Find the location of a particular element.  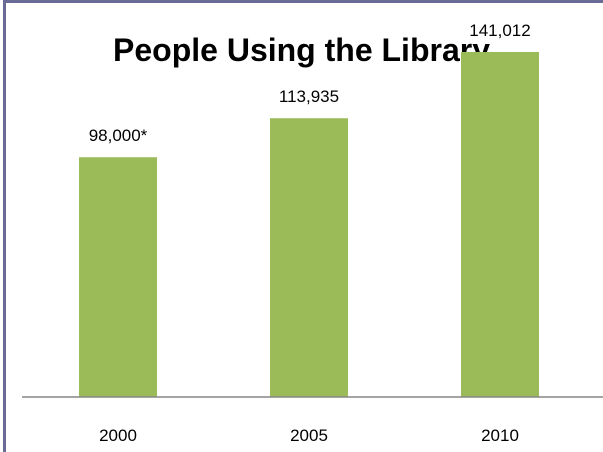

x-tick-label-2005: 2005 is located at coordinates (309, 435).